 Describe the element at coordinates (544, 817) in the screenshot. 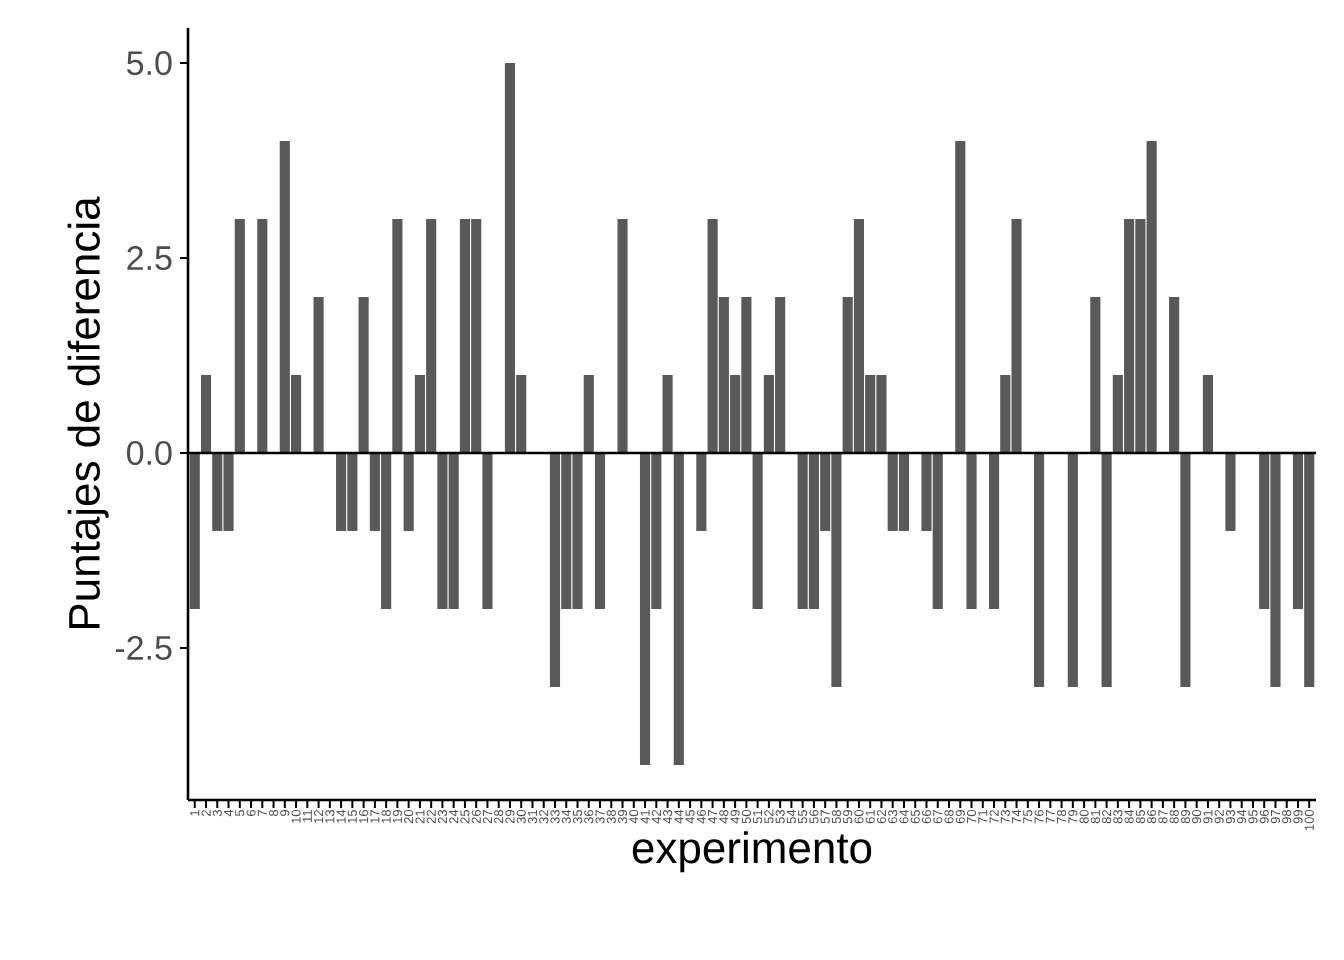

I see `x-tick-label: 32` at that location.